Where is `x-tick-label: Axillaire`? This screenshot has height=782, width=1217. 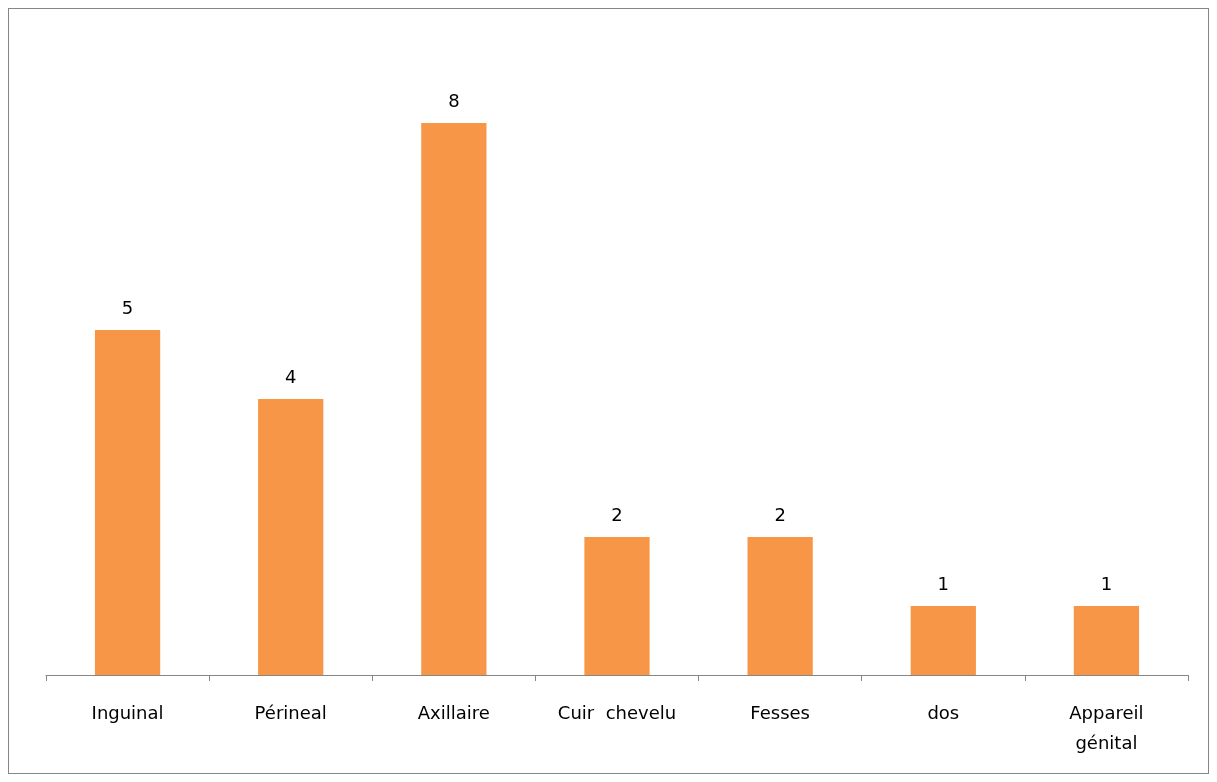 x-tick-label: Axillaire is located at coordinates (453, 712).